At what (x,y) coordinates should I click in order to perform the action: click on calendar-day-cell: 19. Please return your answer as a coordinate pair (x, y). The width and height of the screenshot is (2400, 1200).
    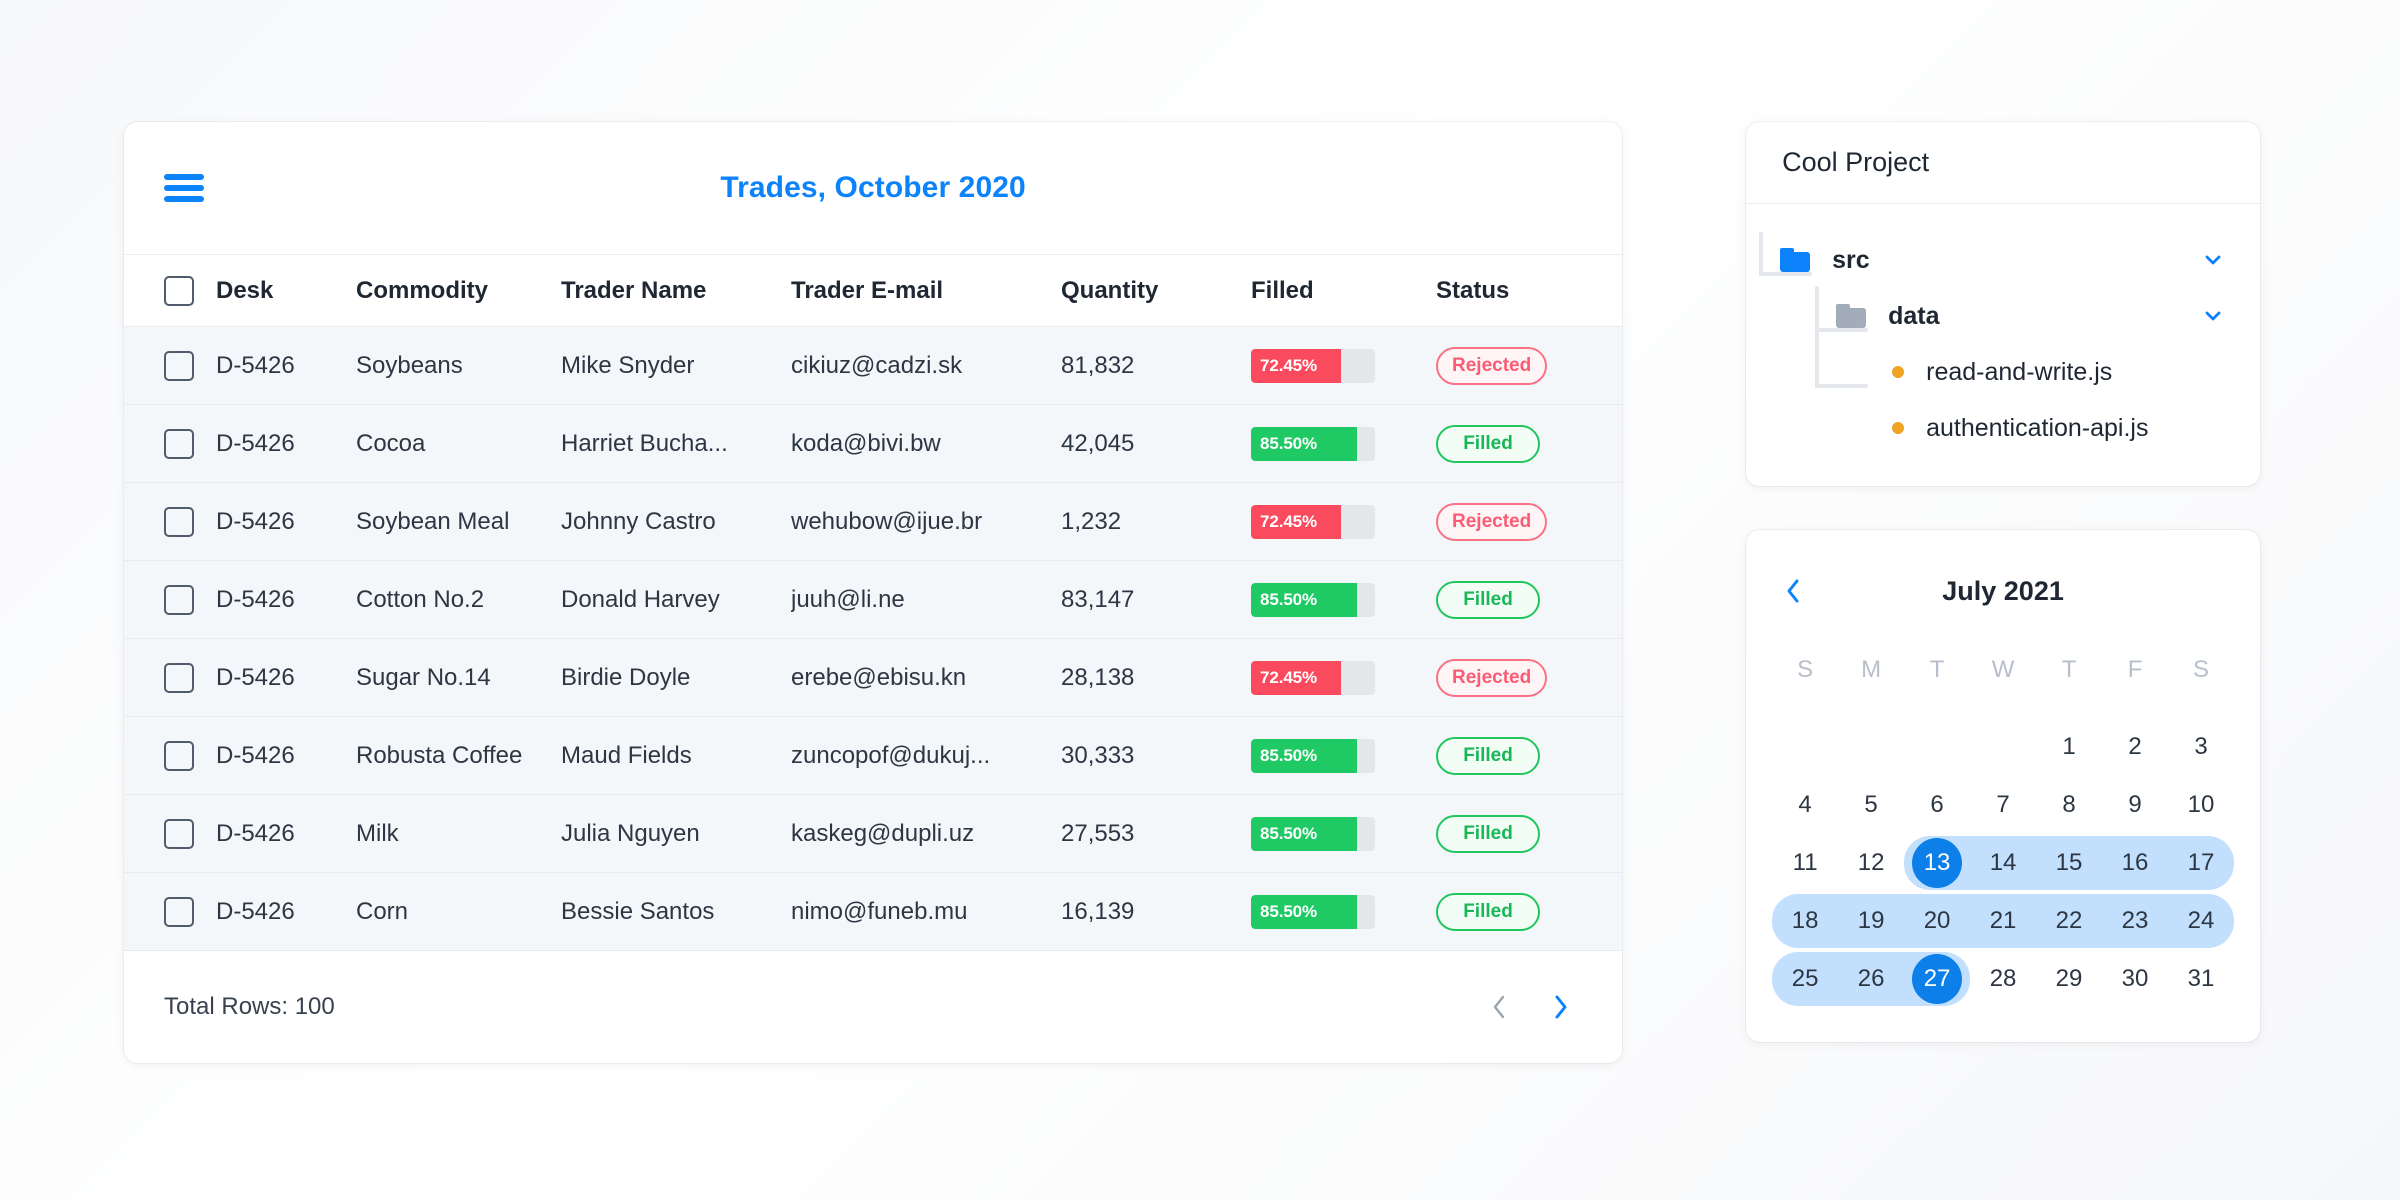
    Looking at the image, I should click on (1871, 921).